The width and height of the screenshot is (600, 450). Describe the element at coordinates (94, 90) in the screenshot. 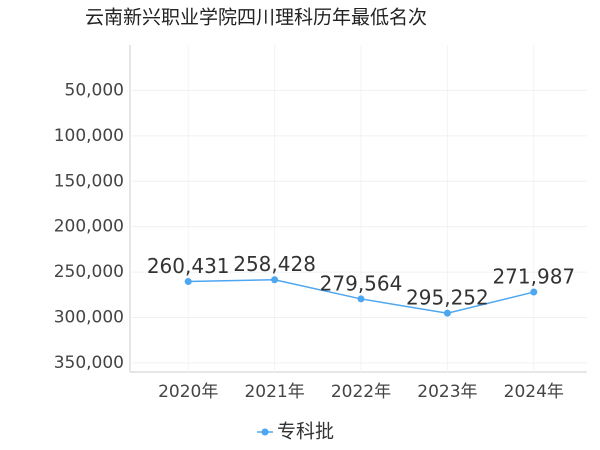

I see `y-tick-label: 50,000` at that location.